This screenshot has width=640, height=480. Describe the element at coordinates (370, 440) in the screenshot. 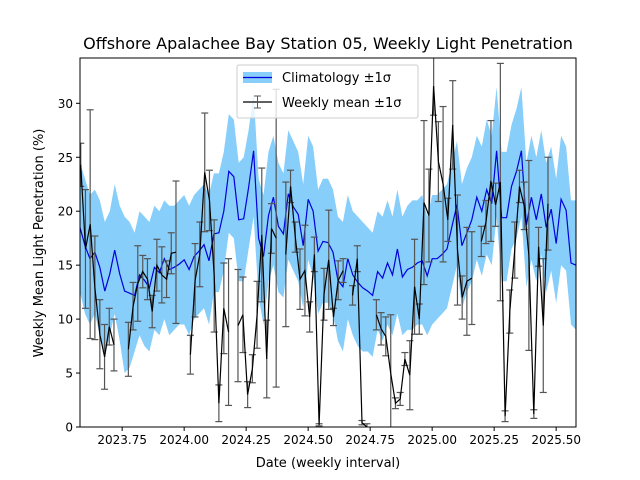

I see `x-tick-label-4: 2024.75` at that location.